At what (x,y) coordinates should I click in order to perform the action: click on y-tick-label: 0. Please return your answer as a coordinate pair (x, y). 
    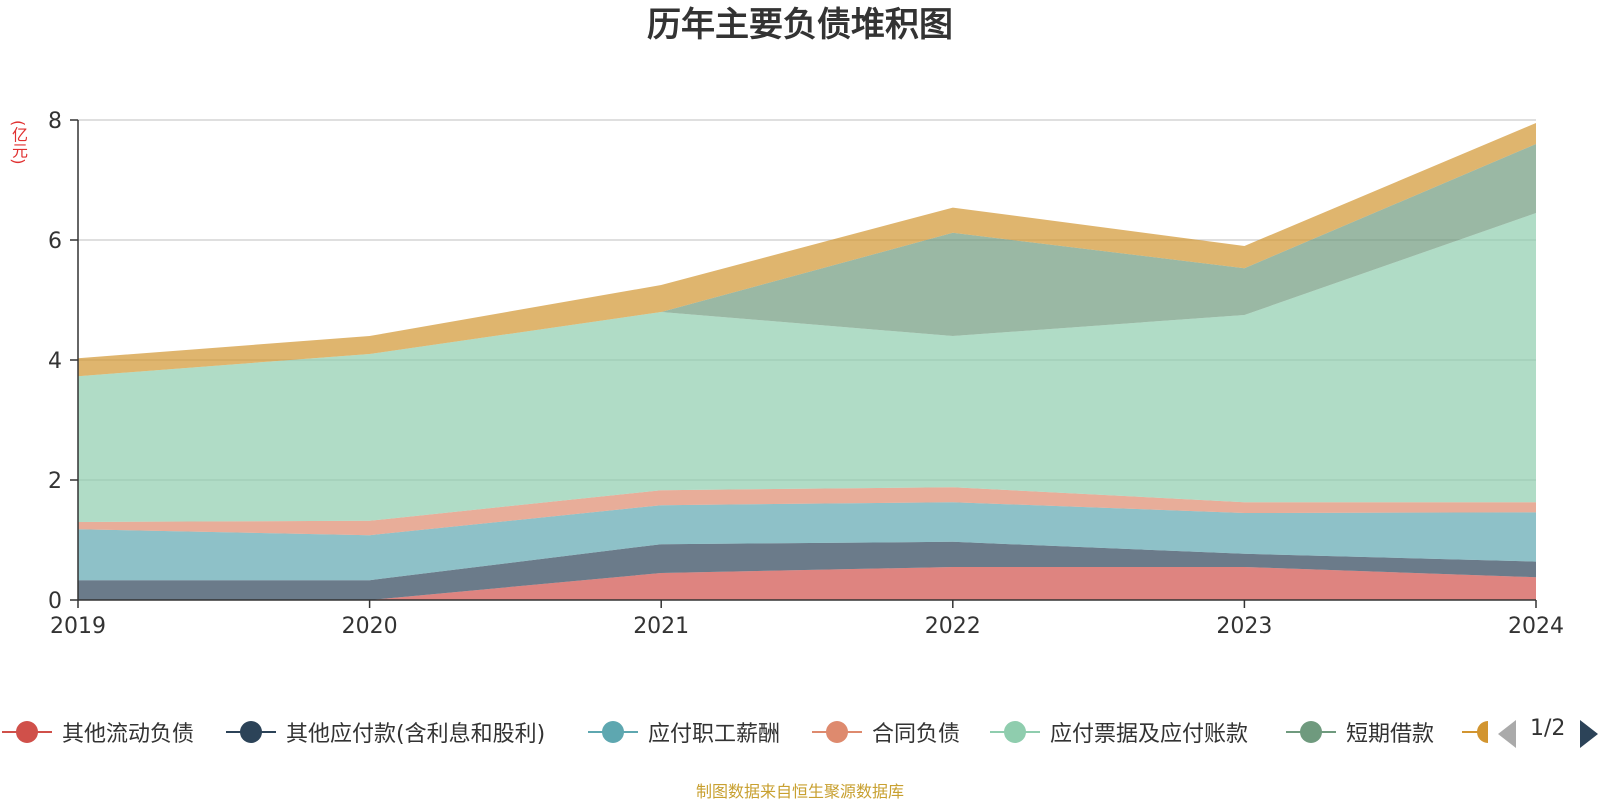
    Looking at the image, I should click on (55, 601).